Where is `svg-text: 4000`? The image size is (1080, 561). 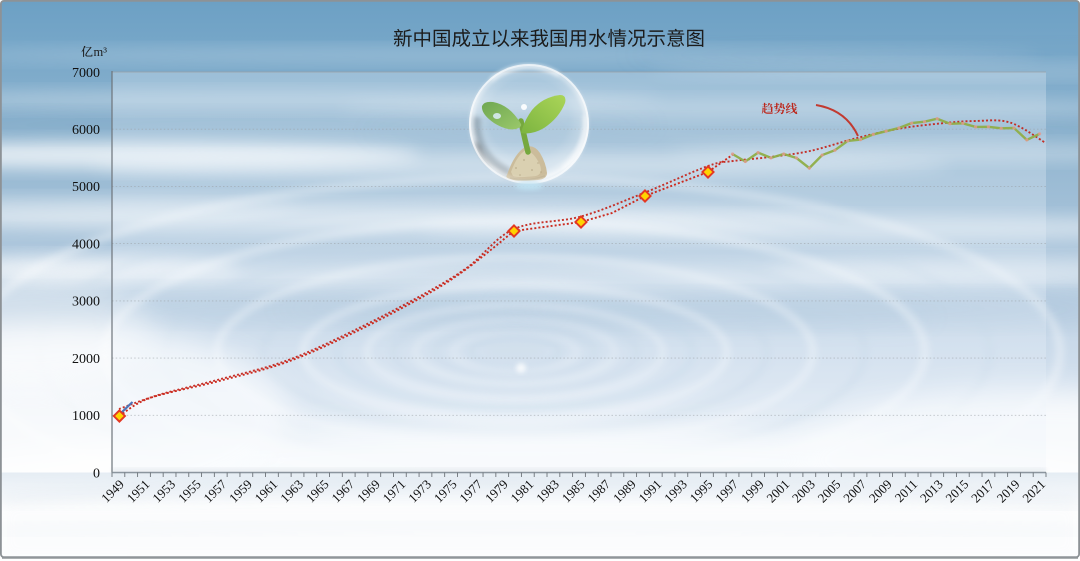 svg-text: 4000 is located at coordinates (86, 244).